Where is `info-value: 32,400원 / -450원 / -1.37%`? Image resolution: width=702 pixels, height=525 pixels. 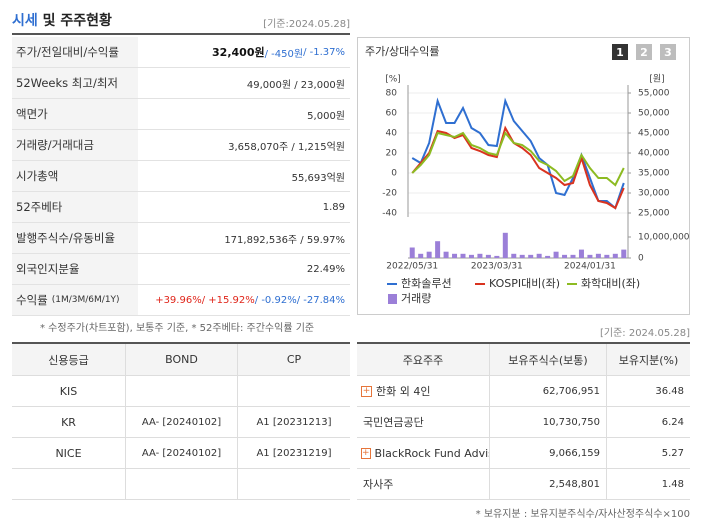
info-value: 32,400원 / -450원 / -1.37% is located at coordinates (244, 52).